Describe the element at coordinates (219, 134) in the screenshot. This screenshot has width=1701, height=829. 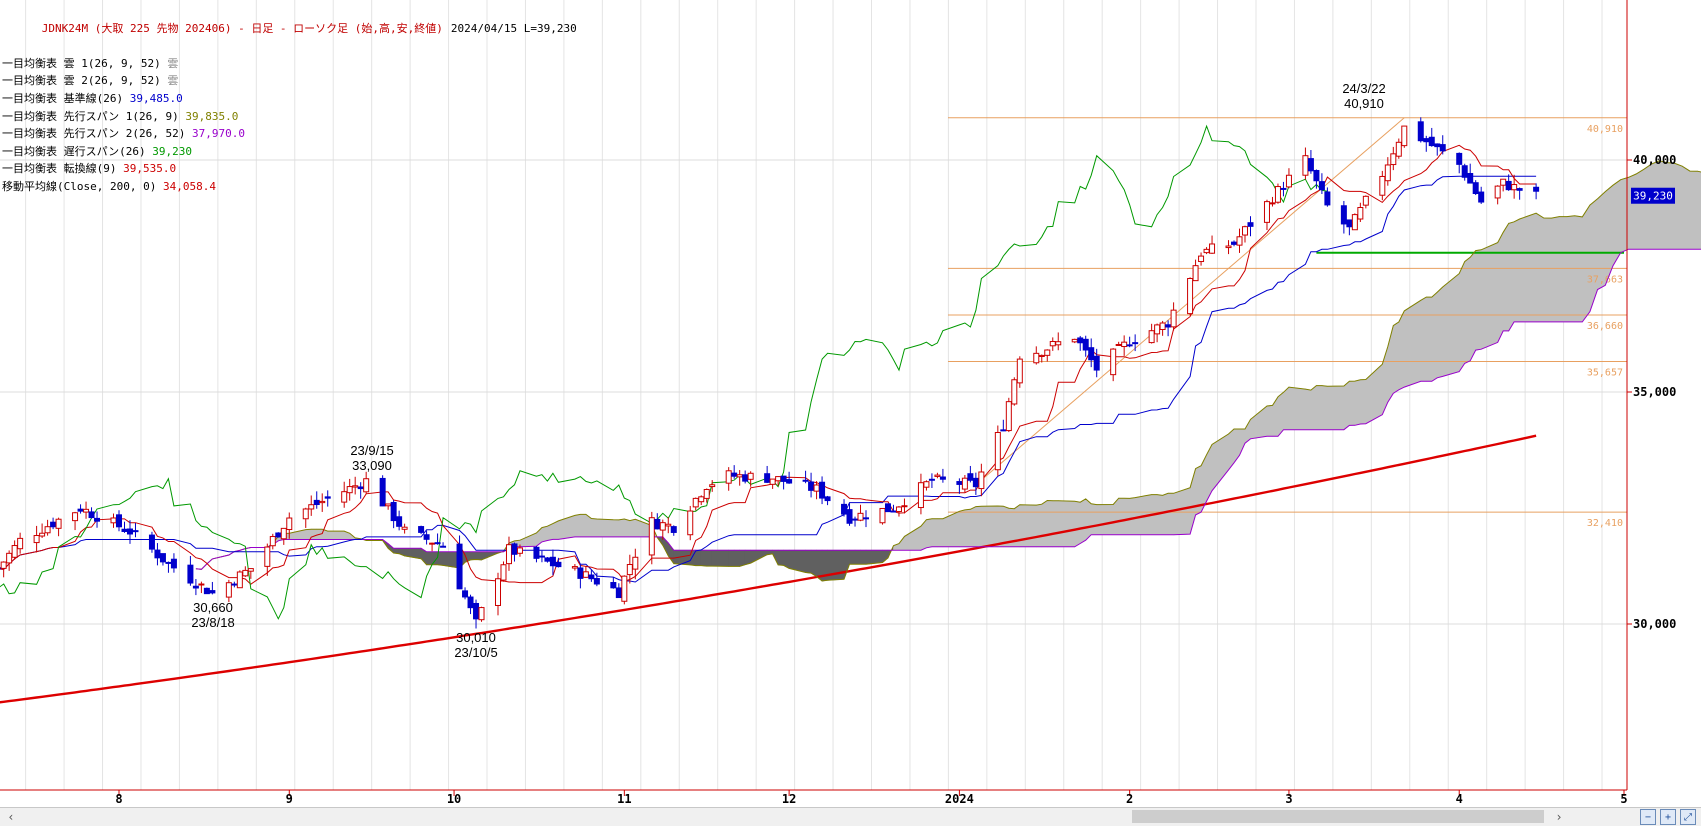
I see `legend-value: 37,970.0` at that location.